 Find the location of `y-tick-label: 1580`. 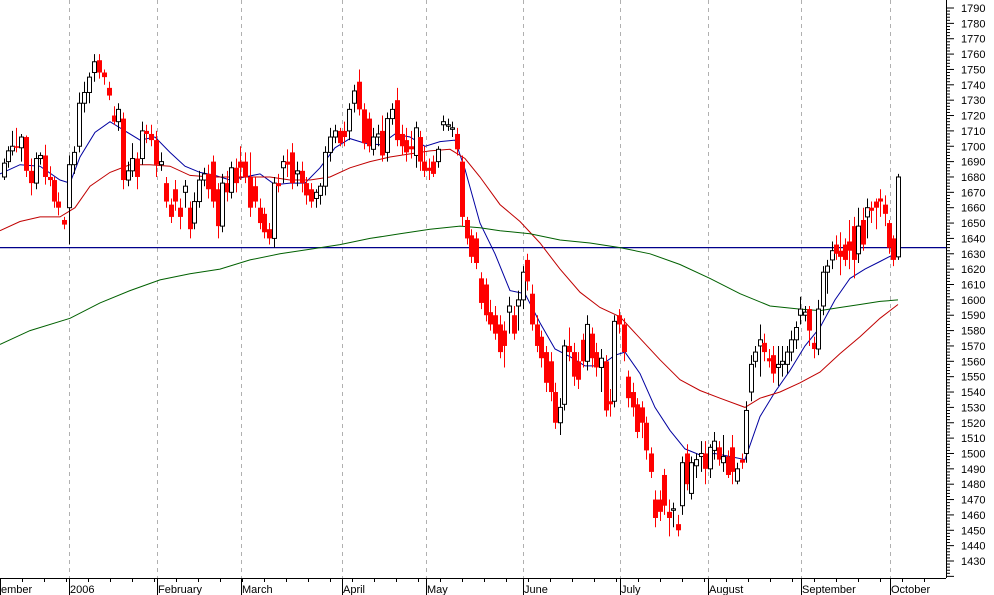

y-tick-label: 1580 is located at coordinates (973, 332).